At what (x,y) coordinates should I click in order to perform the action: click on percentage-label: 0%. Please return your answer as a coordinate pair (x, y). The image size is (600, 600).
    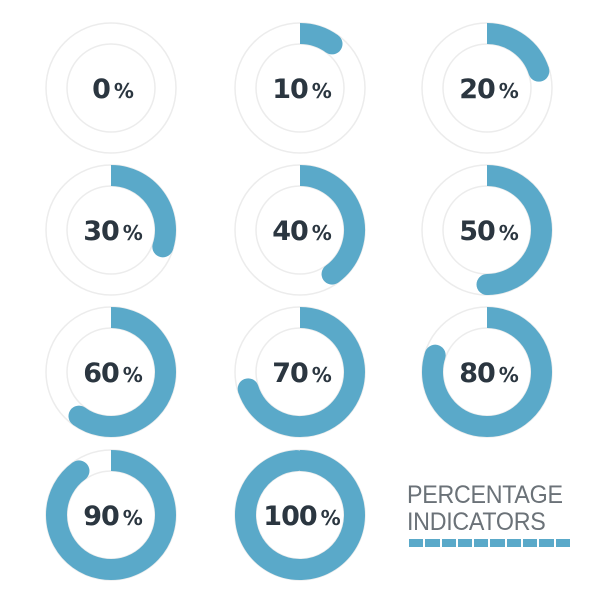
    Looking at the image, I should click on (113, 89).